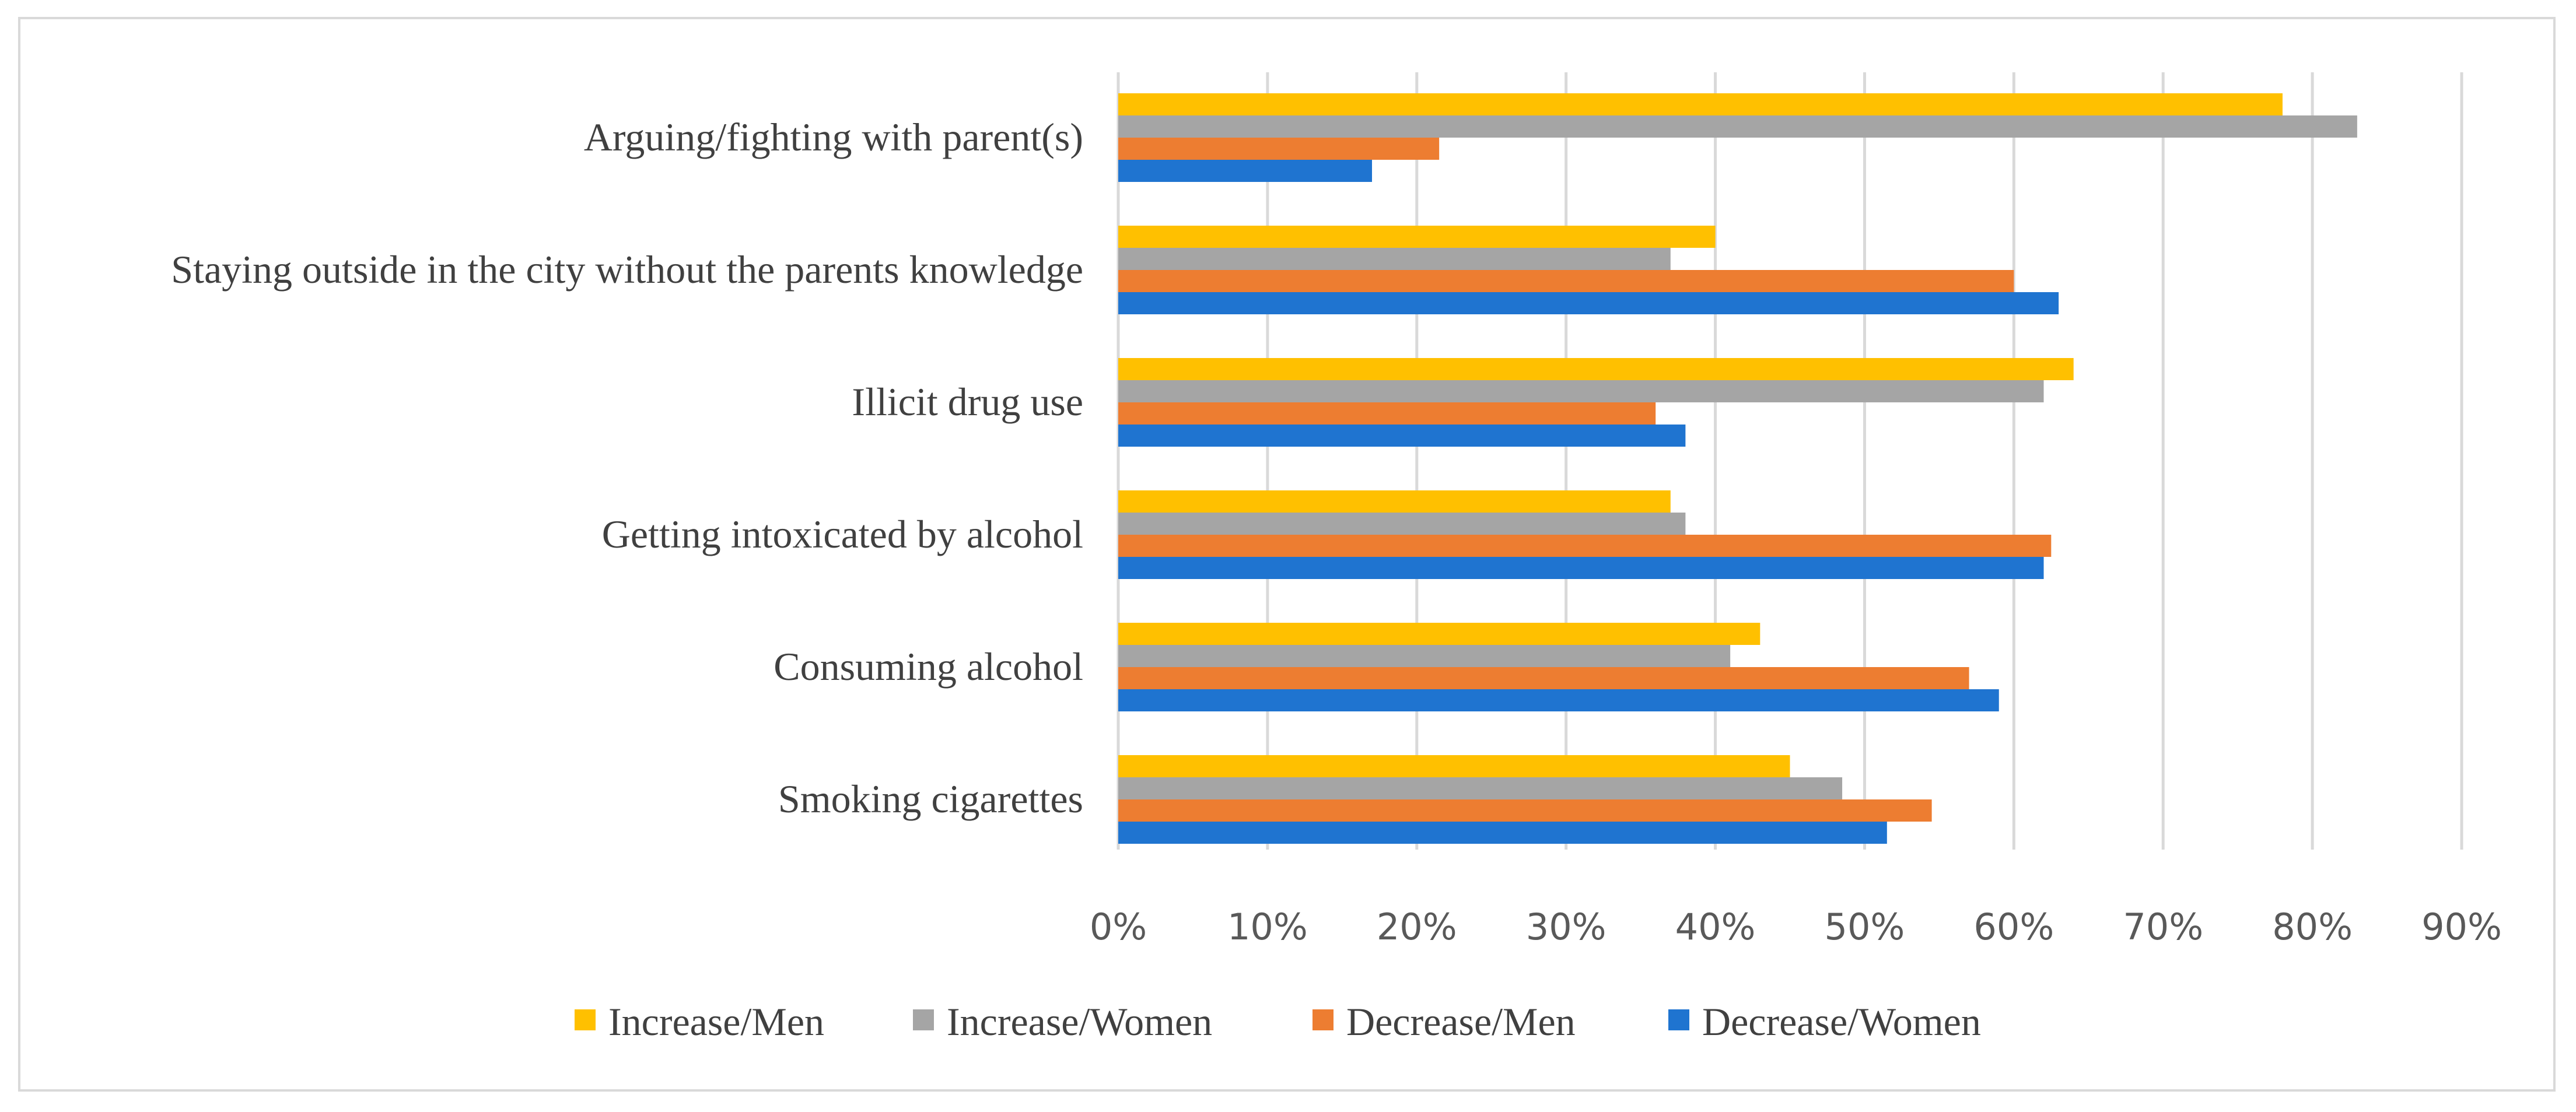 Image resolution: width=2576 pixels, height=1112 pixels. What do you see at coordinates (967, 402) in the screenshot?
I see `category-label: Illicit drug use` at bounding box center [967, 402].